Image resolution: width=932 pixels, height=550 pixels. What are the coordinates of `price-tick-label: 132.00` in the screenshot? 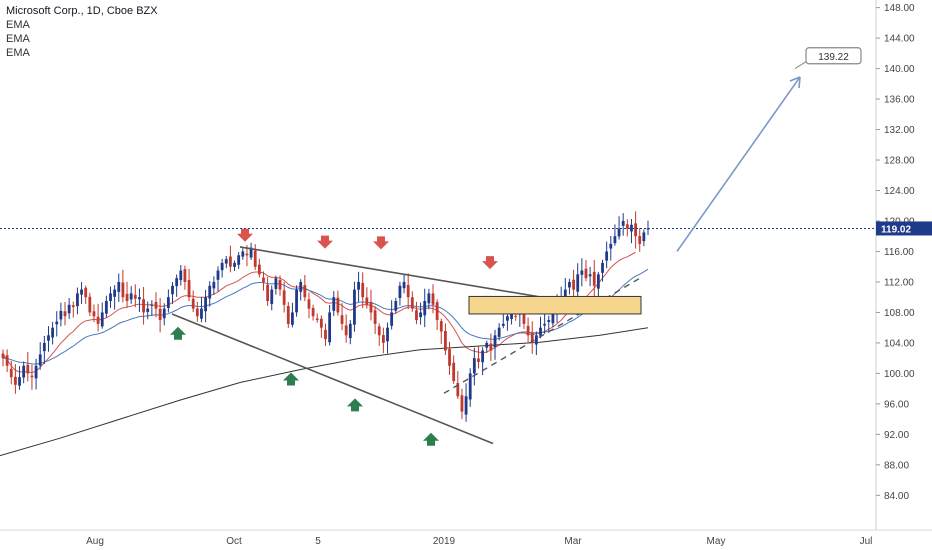 It's located at (899, 130).